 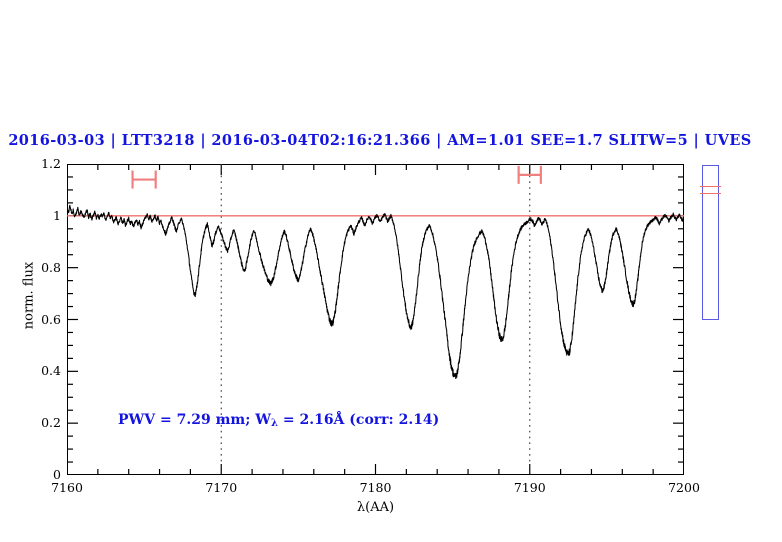 What do you see at coordinates (51, 371) in the screenshot?
I see `y-tick-label: 0.4` at bounding box center [51, 371].